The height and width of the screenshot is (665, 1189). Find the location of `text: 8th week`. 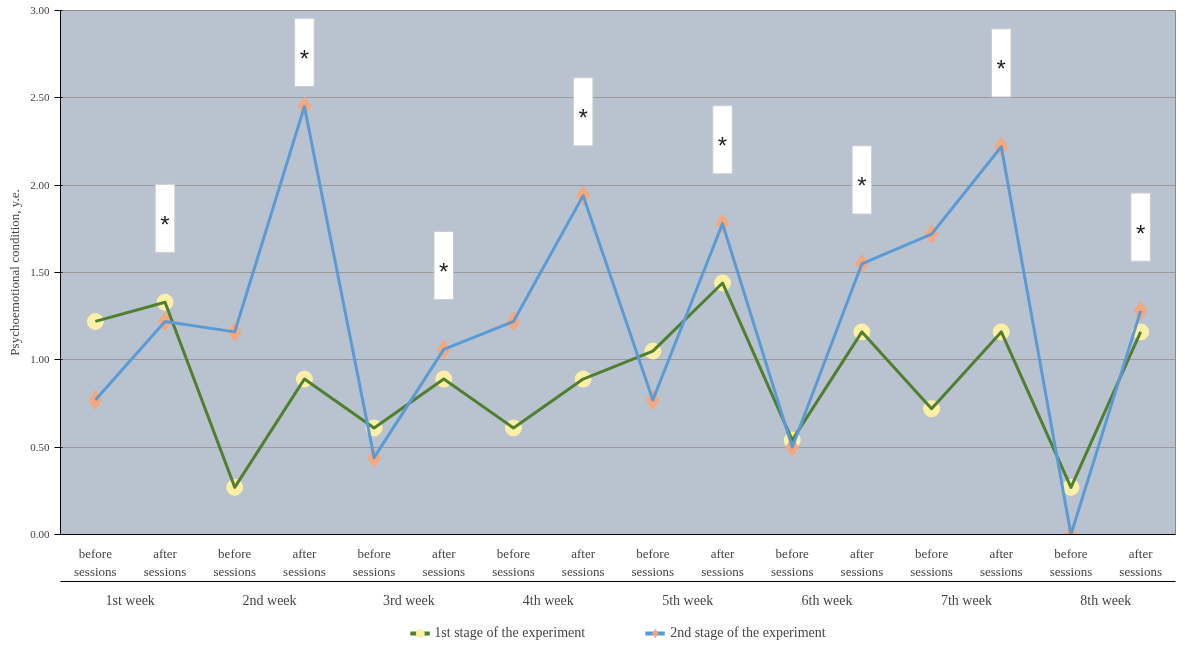

text: 8th week is located at coordinates (1106, 600).